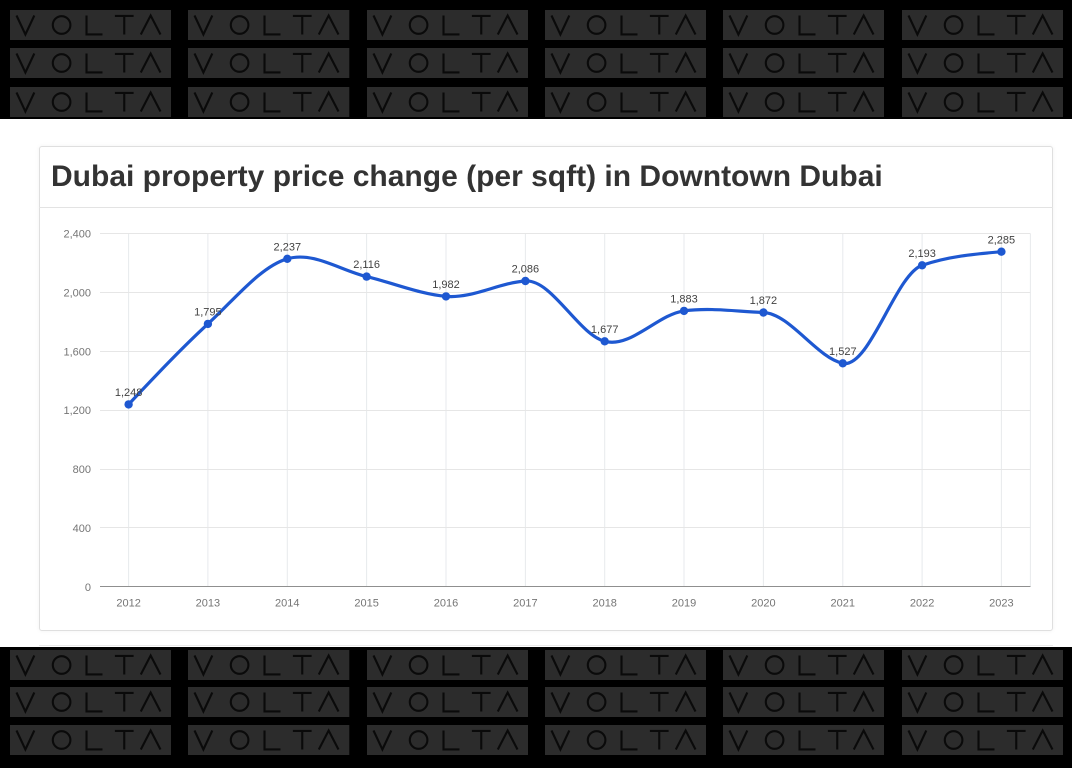 Image resolution: width=1072 pixels, height=768 pixels. What do you see at coordinates (208, 604) in the screenshot?
I see `svg-text: 2013` at bounding box center [208, 604].